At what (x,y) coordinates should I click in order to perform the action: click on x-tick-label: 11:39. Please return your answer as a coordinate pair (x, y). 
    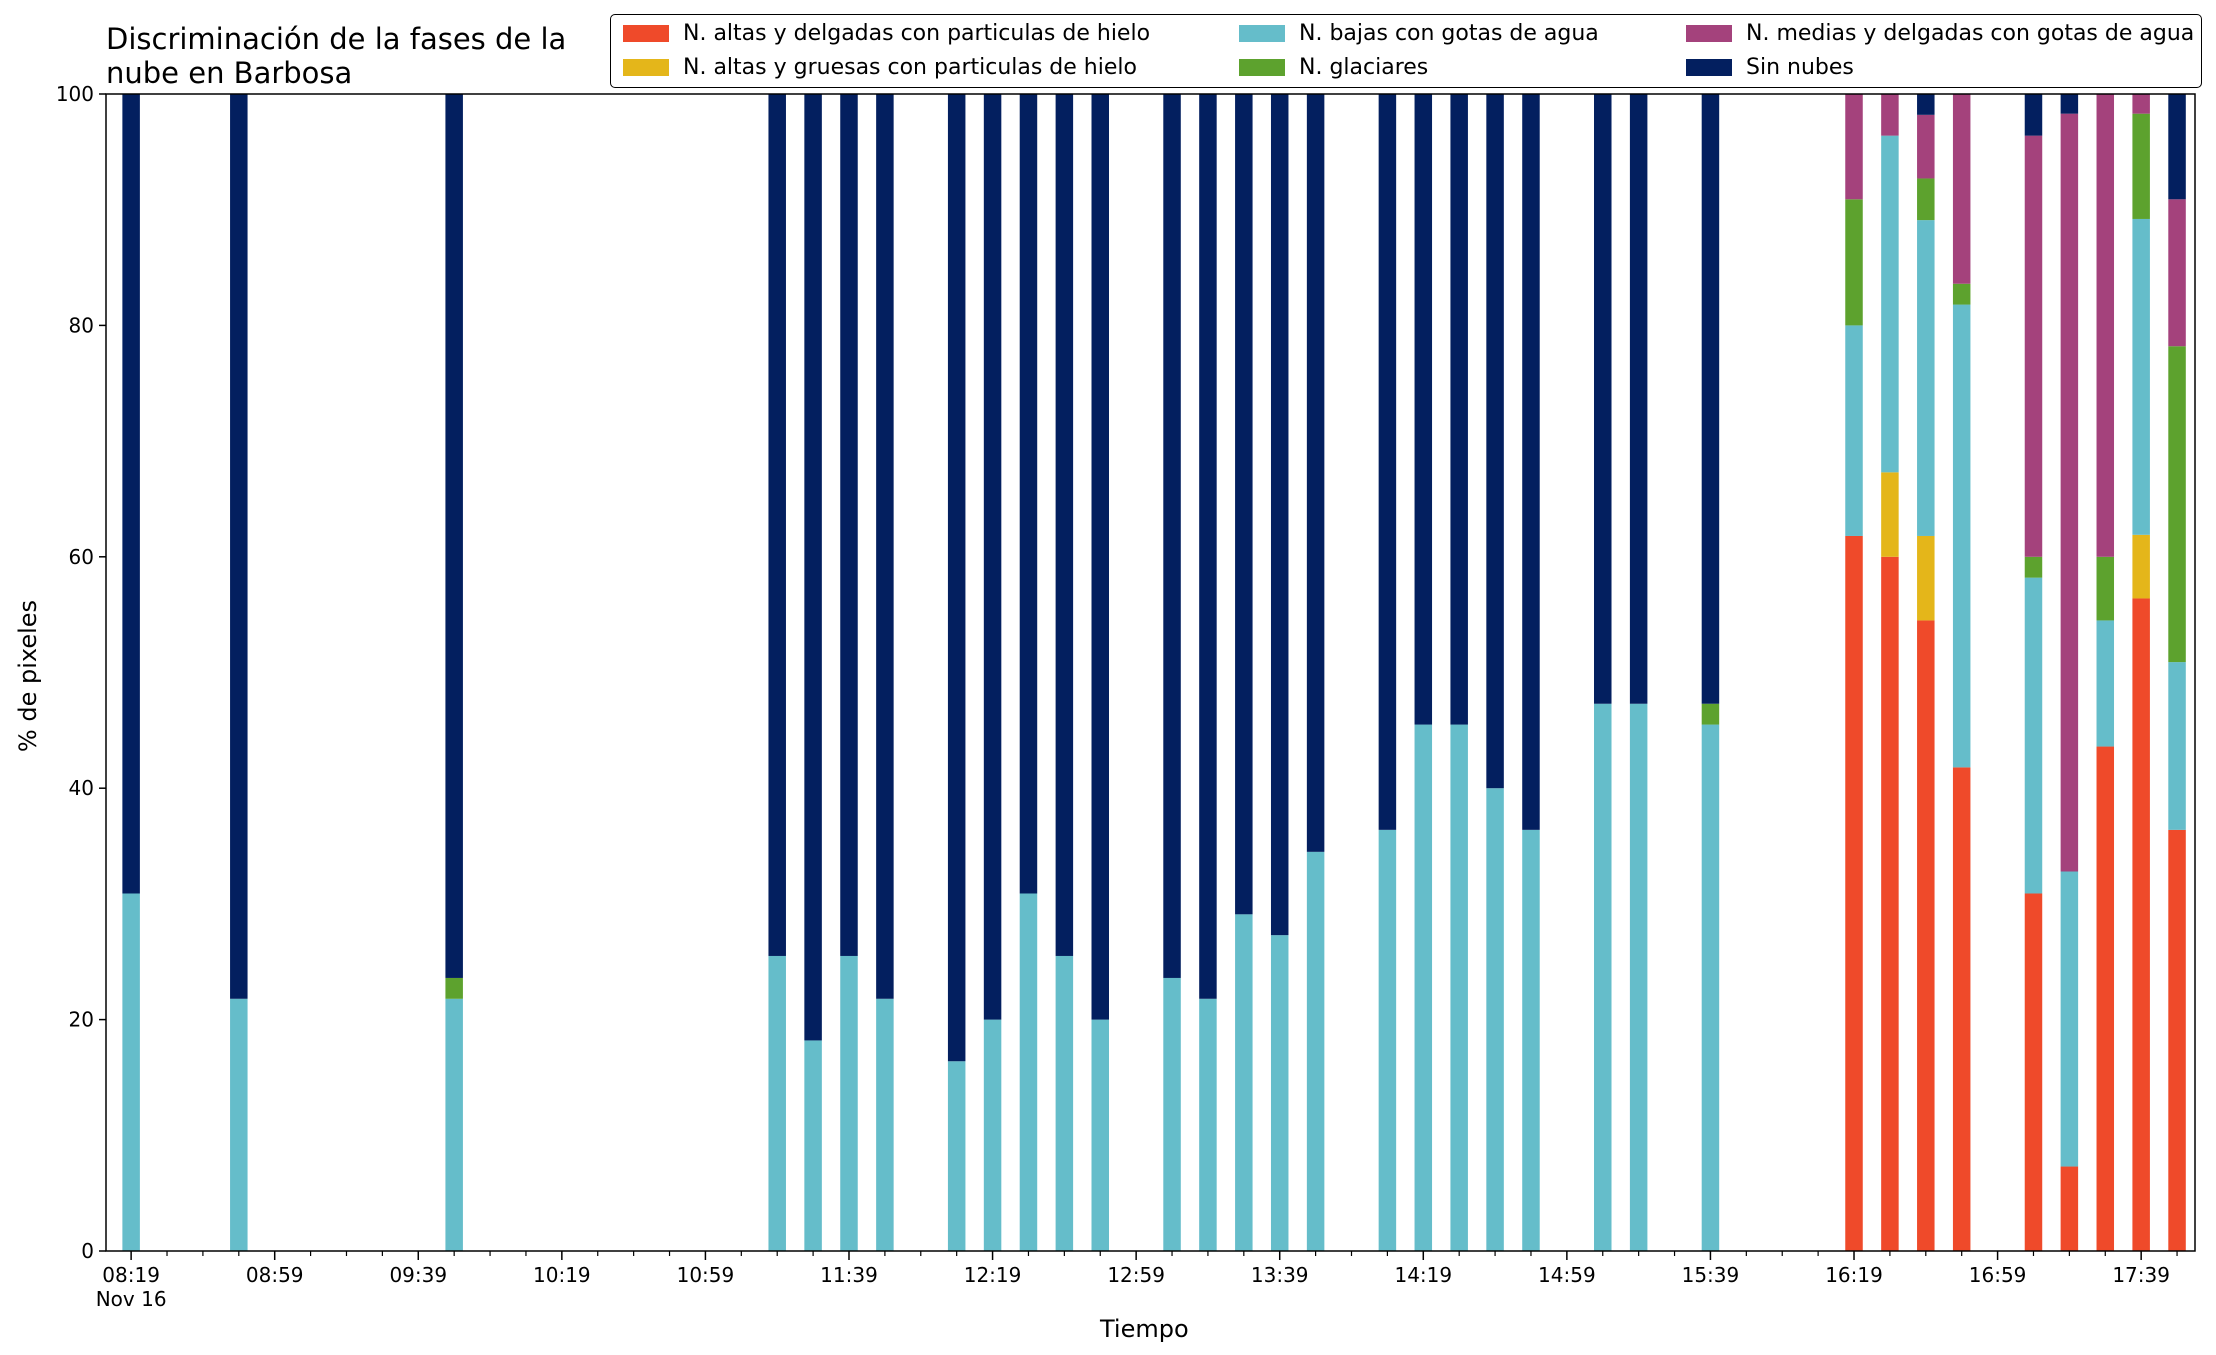
    Looking at the image, I should click on (849, 1275).